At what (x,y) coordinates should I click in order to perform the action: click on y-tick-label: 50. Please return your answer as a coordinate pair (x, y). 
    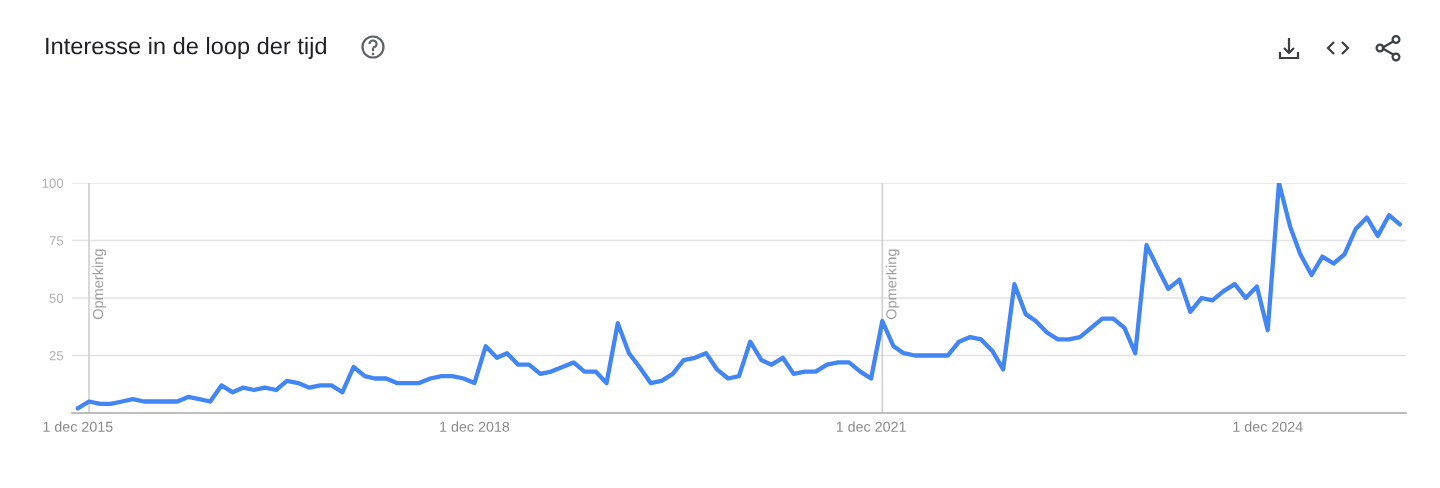
    Looking at the image, I should click on (56, 298).